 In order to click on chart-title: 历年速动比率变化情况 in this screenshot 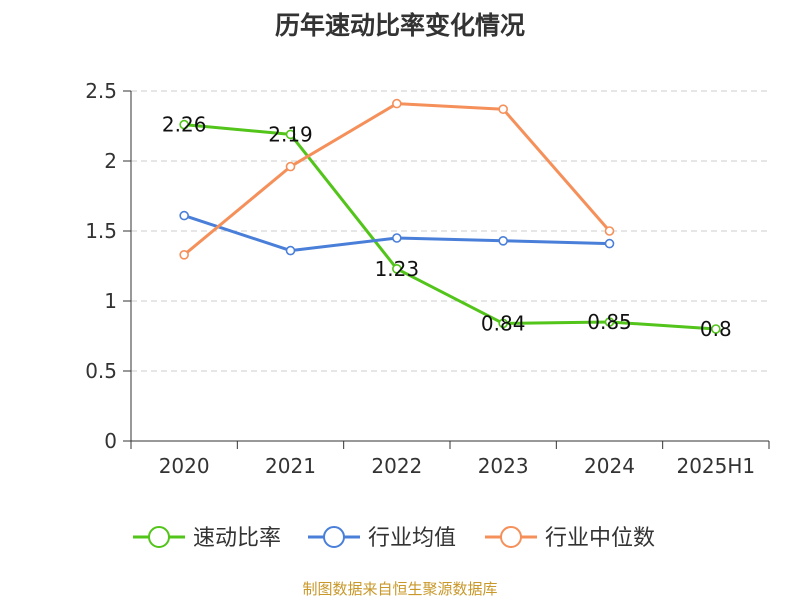, I will do `click(399, 25)`.